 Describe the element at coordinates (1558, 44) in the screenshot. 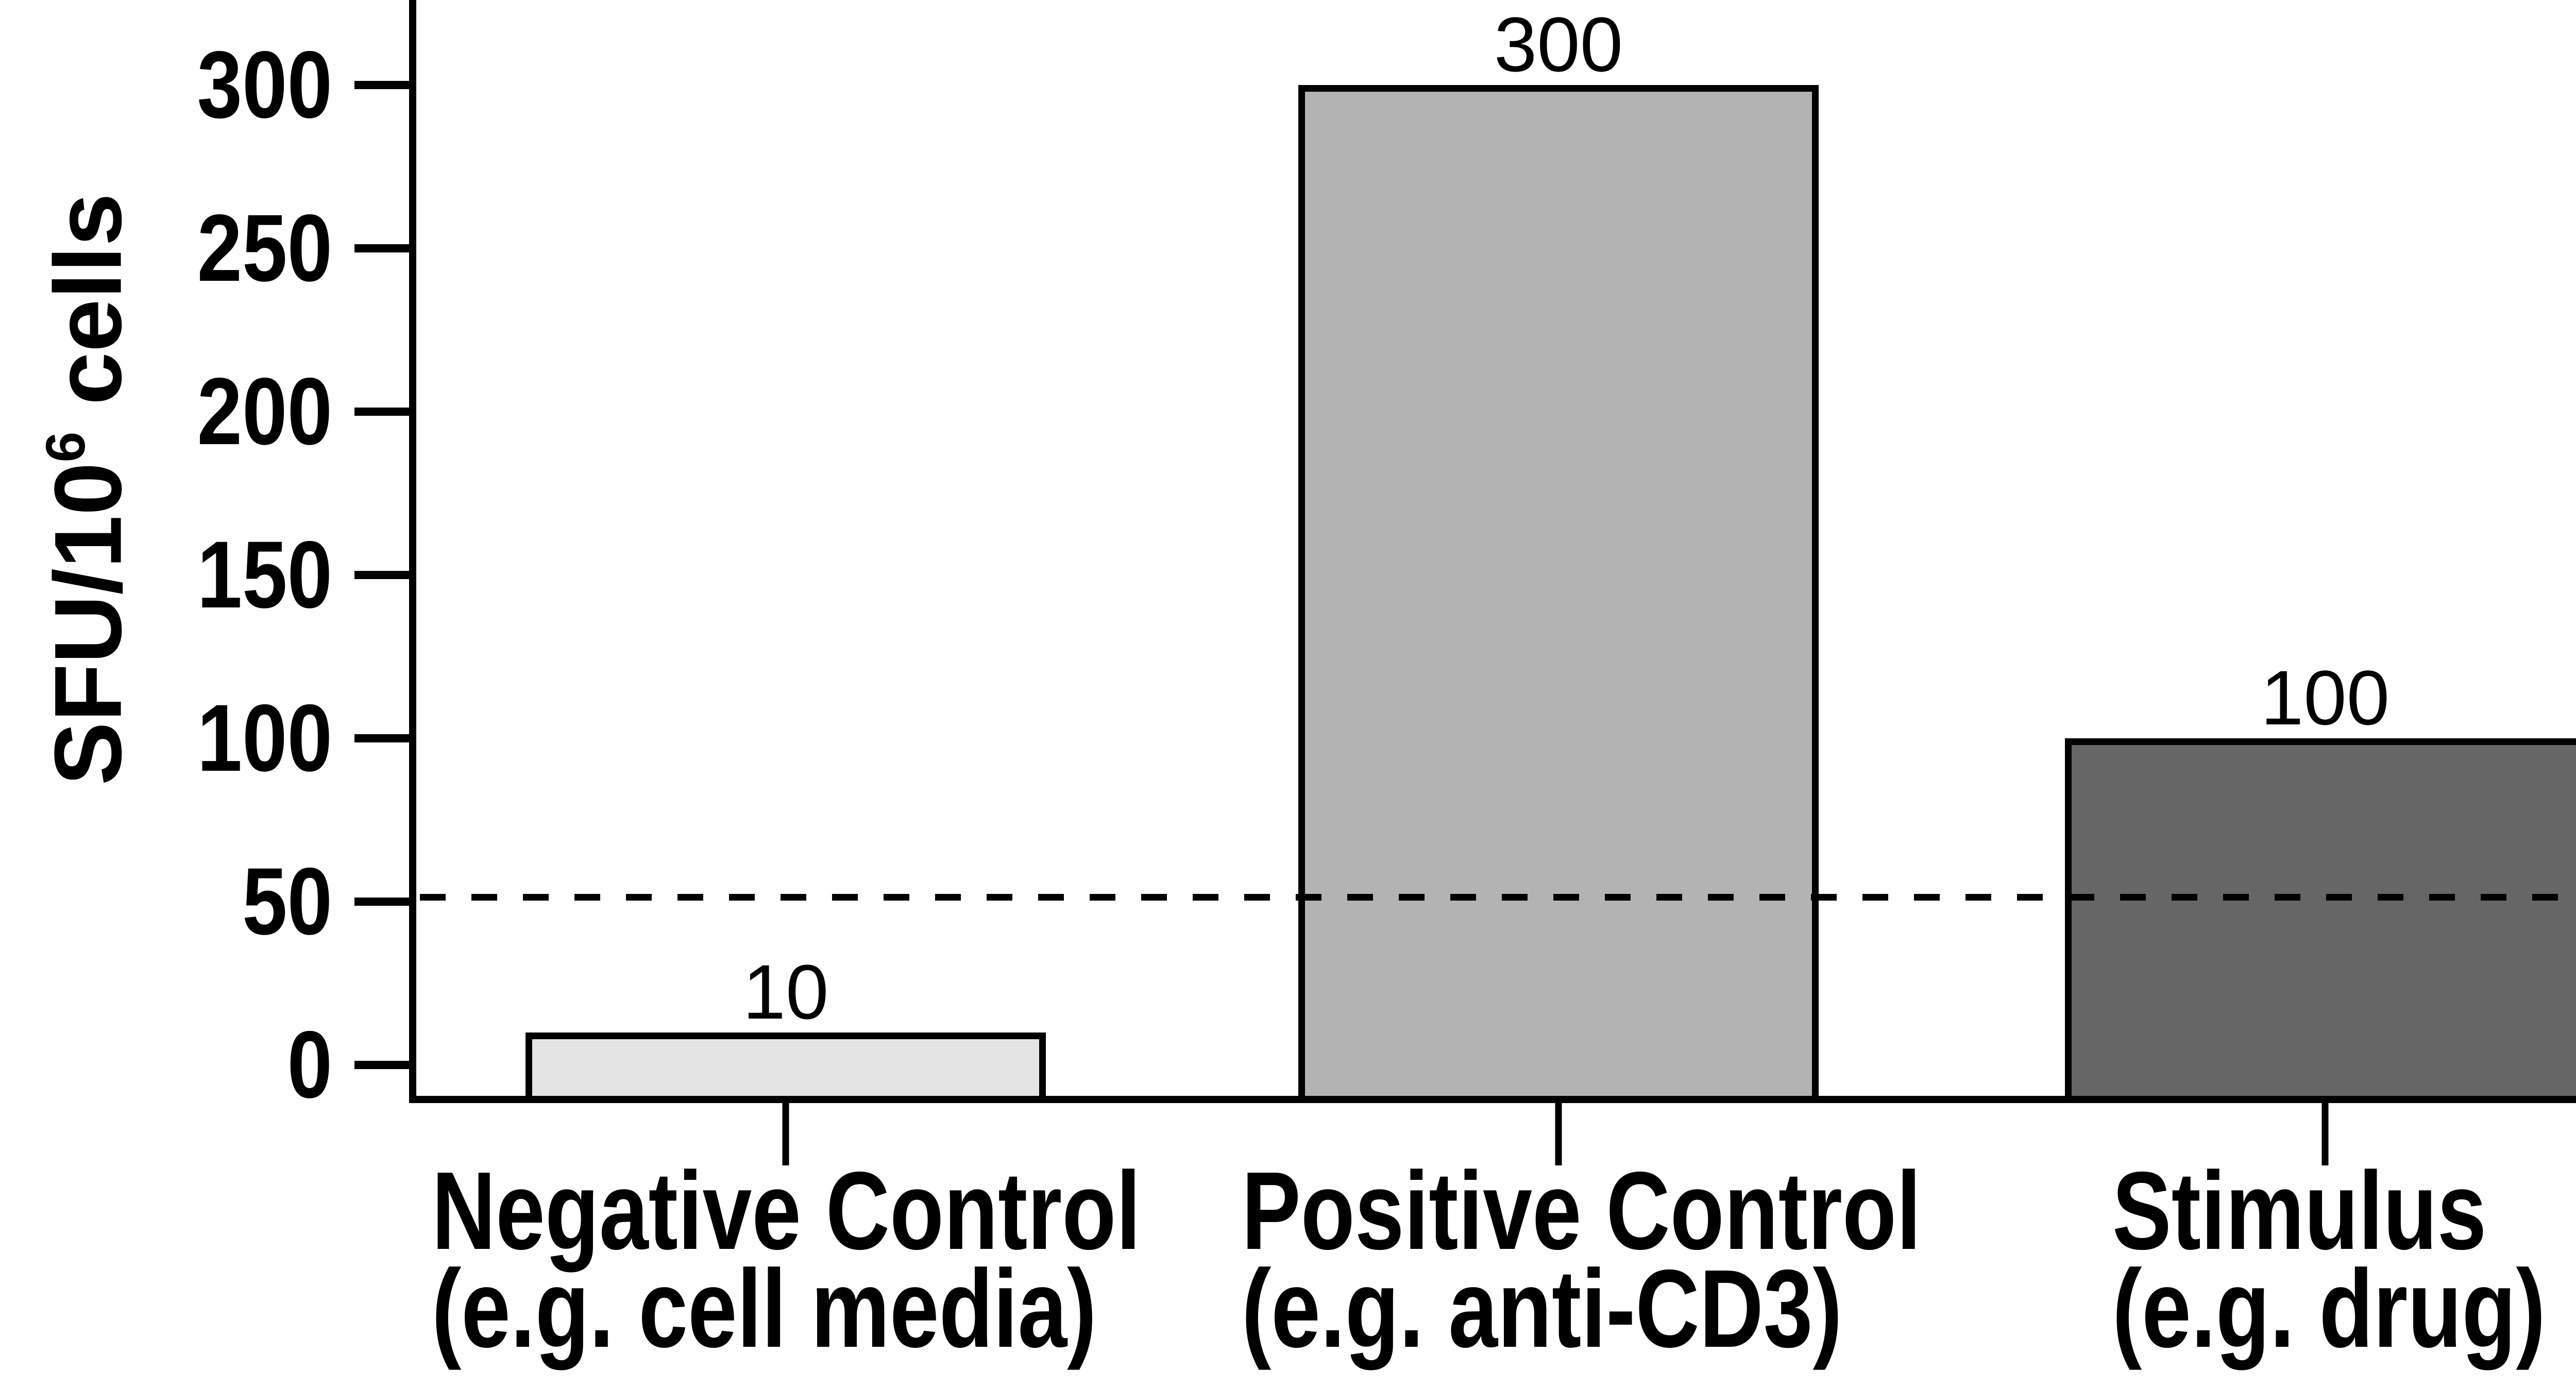

I see `bar-value-label-positive-control: 300` at that location.